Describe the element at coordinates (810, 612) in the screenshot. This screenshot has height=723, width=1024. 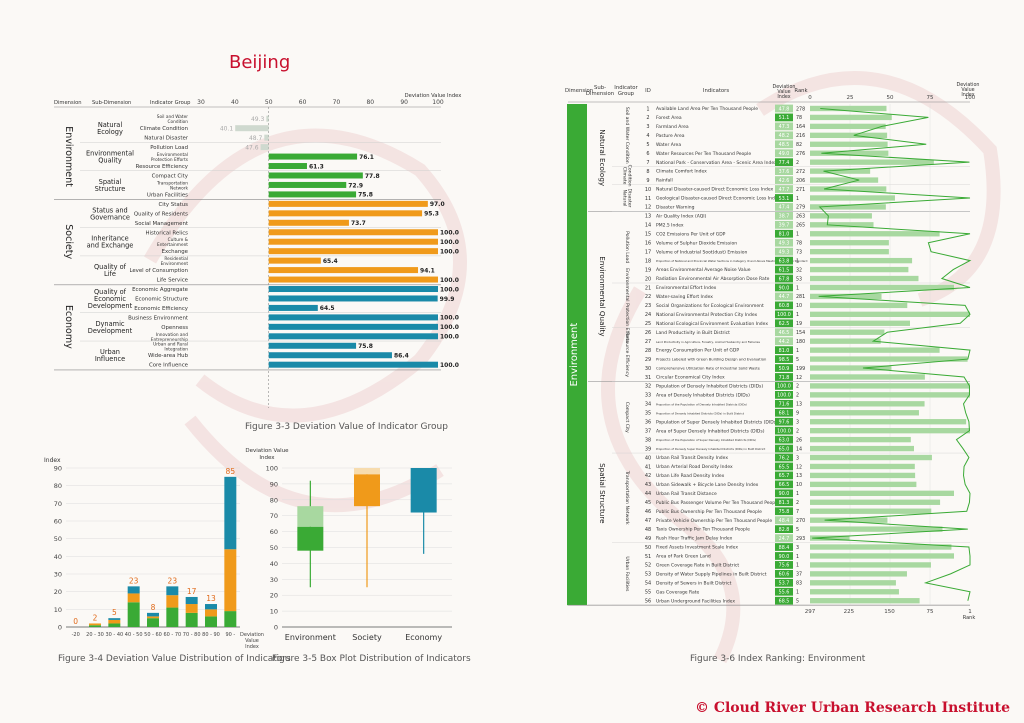
I see `bottom-tick-label: 297` at that location.